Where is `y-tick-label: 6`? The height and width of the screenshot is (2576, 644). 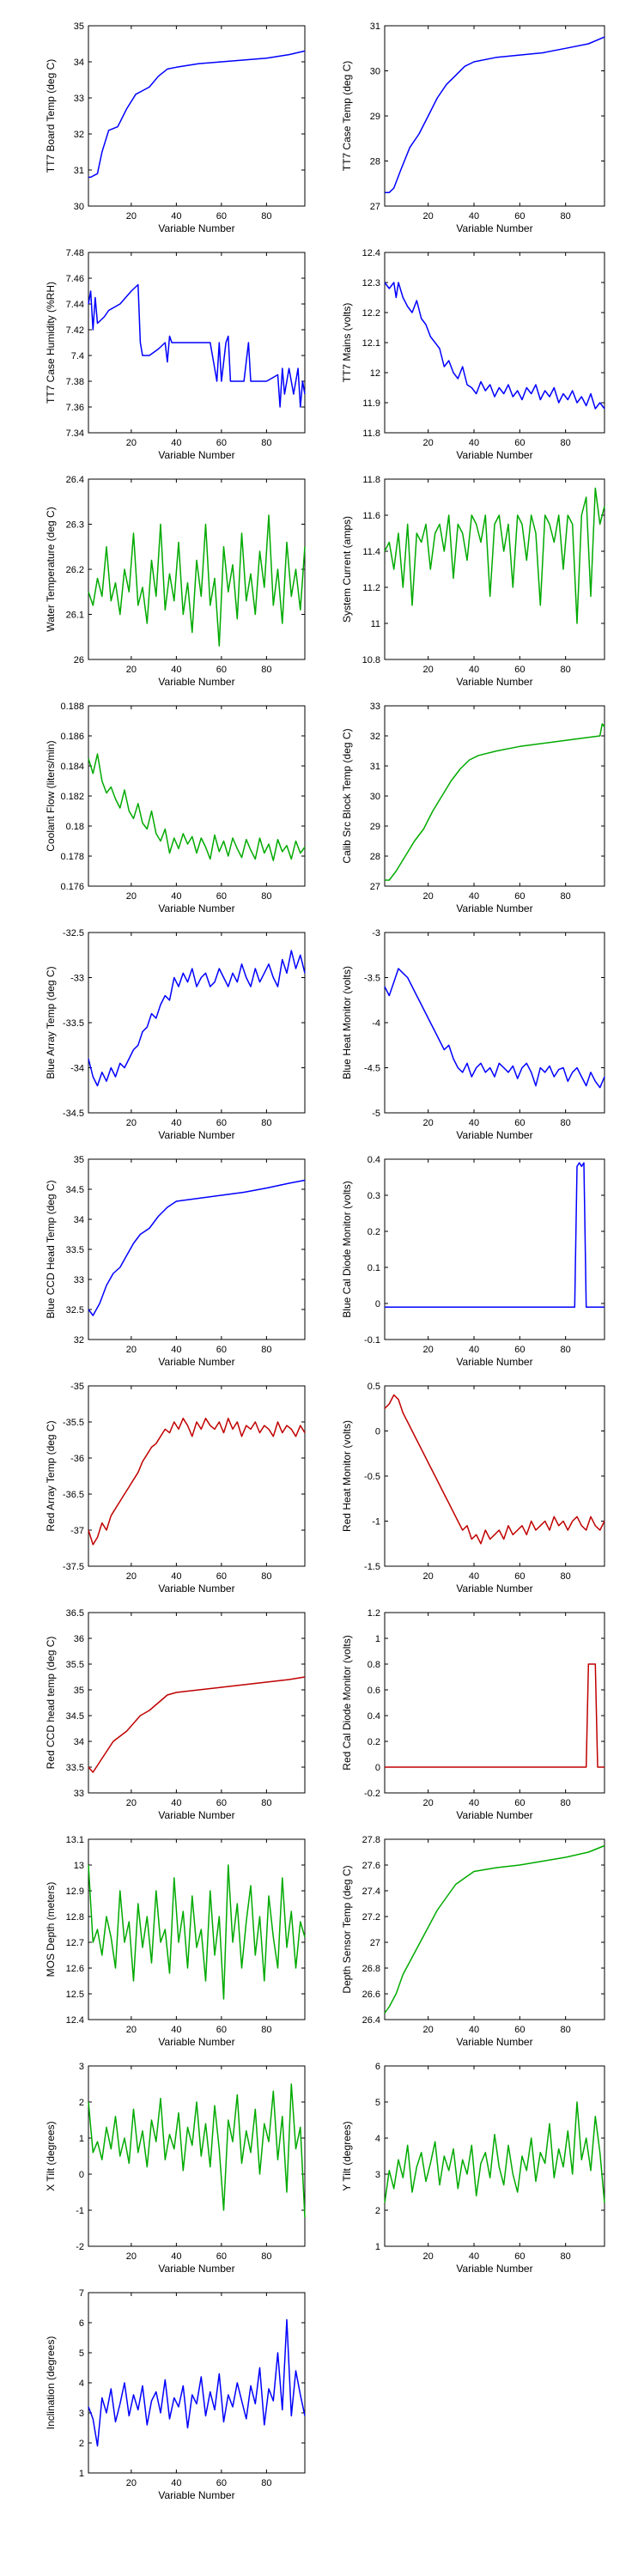 y-tick-label: 6 is located at coordinates (82, 2324).